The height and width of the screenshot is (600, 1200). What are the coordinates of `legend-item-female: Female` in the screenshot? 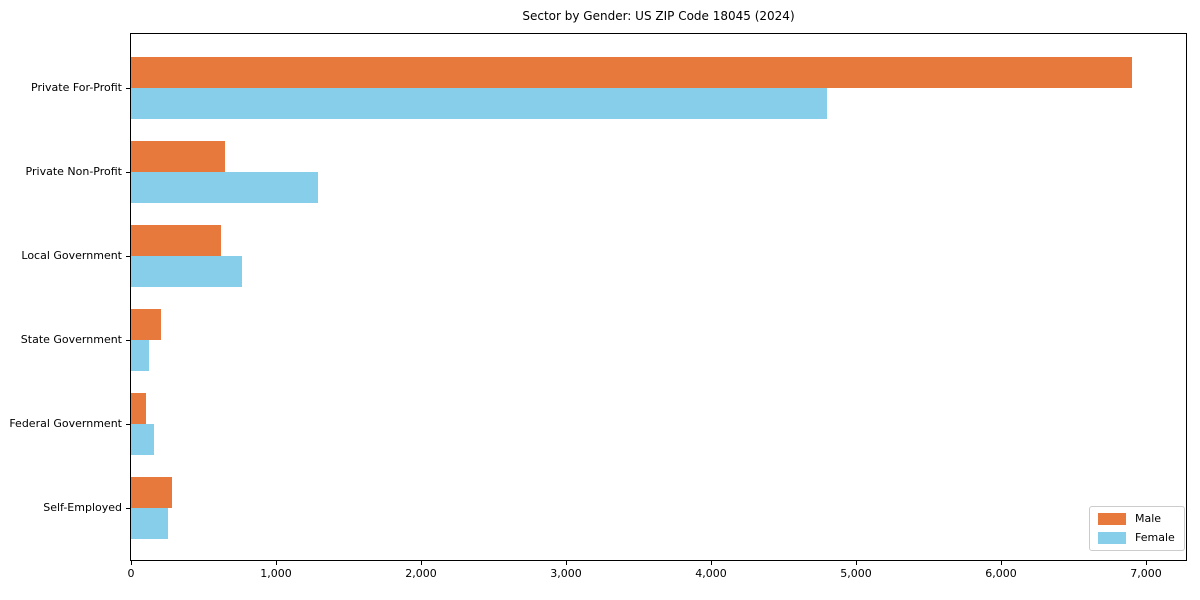 It's located at (1137, 538).